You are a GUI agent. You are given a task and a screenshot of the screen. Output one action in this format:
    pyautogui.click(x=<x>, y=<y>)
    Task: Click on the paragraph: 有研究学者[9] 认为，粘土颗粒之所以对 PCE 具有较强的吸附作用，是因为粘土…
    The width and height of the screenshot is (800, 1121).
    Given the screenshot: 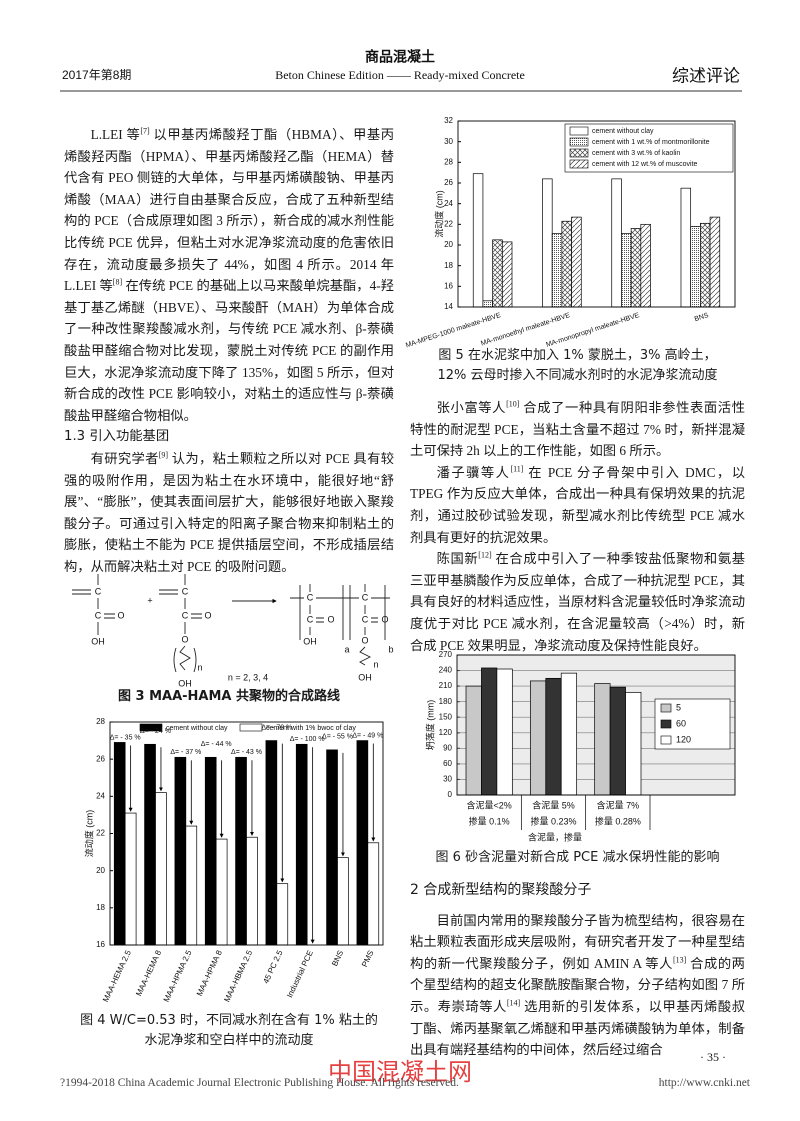 What is the action you would take?
    pyautogui.click(x=229, y=513)
    